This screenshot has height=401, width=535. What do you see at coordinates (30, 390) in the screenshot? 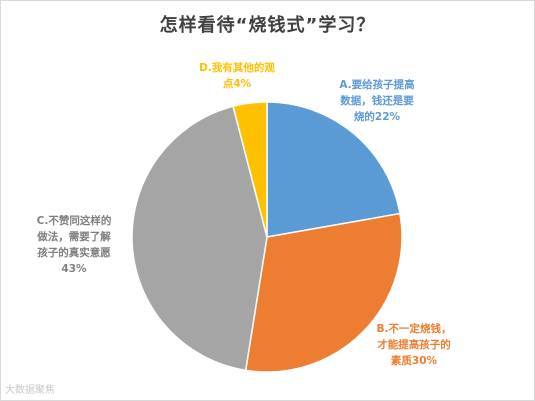
I see `watermark: 大数据聚焦` at bounding box center [30, 390].